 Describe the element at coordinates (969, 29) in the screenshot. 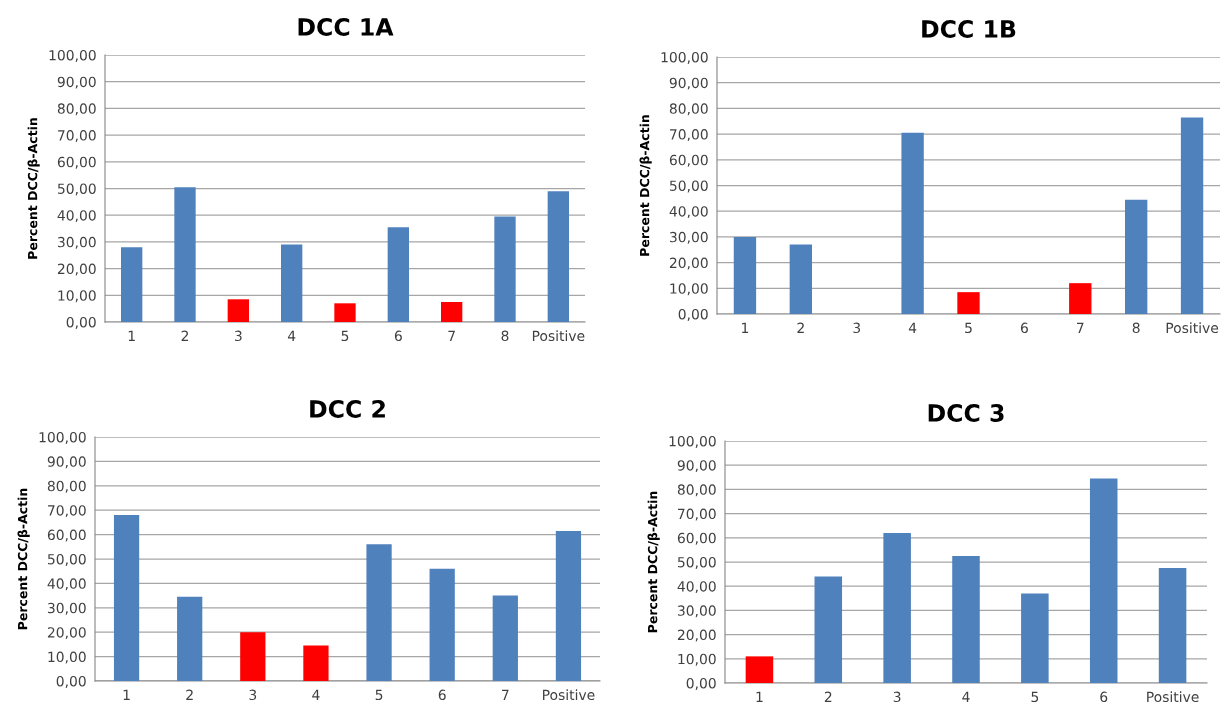

I see `chart-title: DCC 1B` at that location.